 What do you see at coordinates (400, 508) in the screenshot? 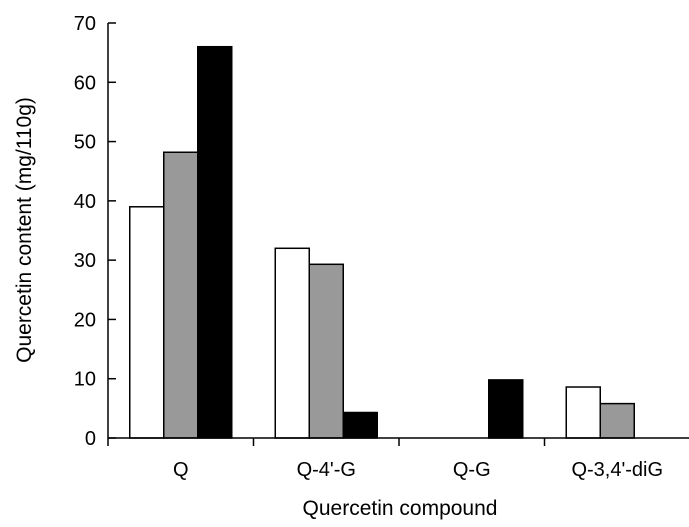
I see `x-axis-title: Quercetin compound` at bounding box center [400, 508].